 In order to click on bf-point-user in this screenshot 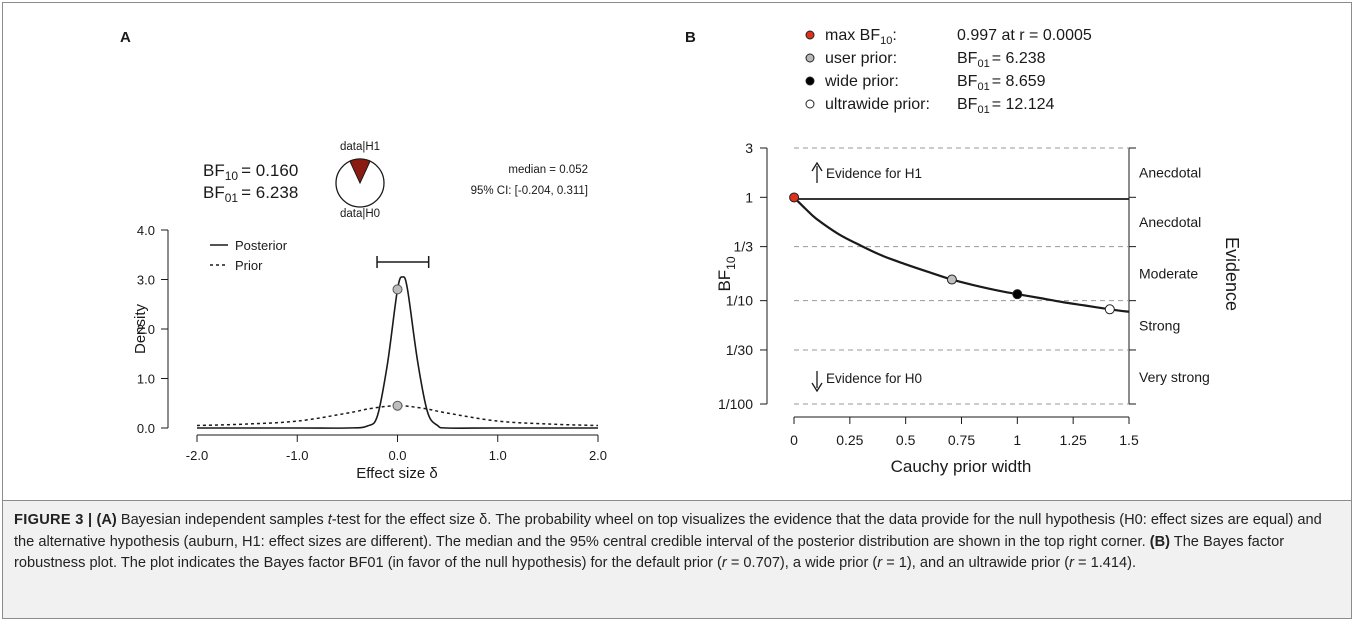, I will do `click(951, 279)`.